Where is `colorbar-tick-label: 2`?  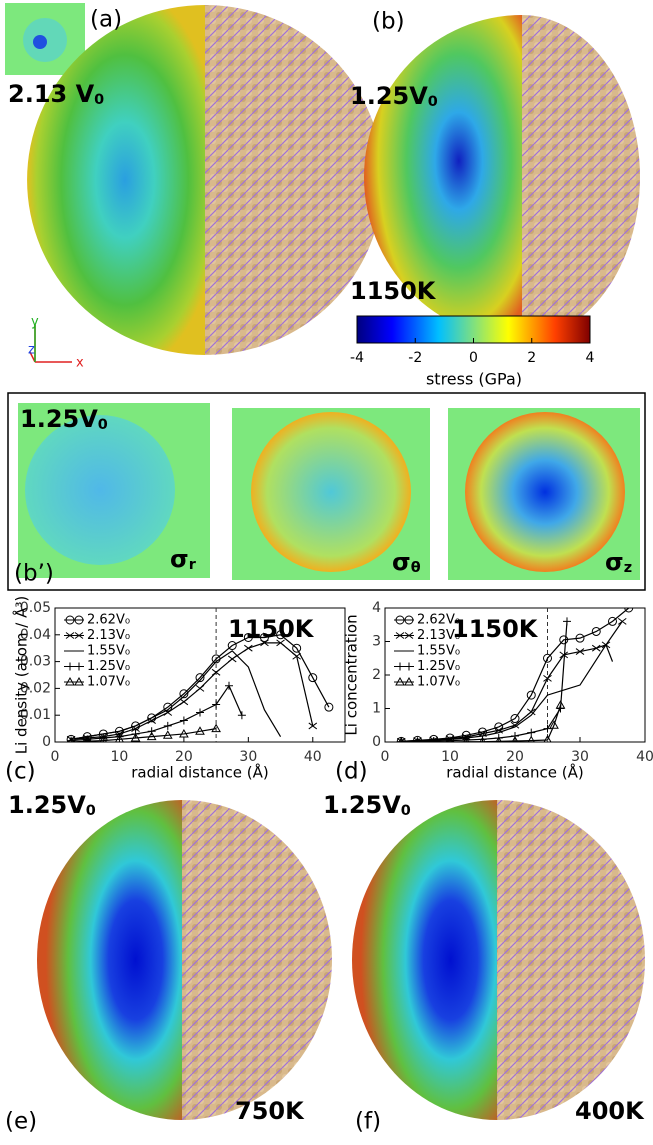 colorbar-tick-label: 2 is located at coordinates (531, 358).